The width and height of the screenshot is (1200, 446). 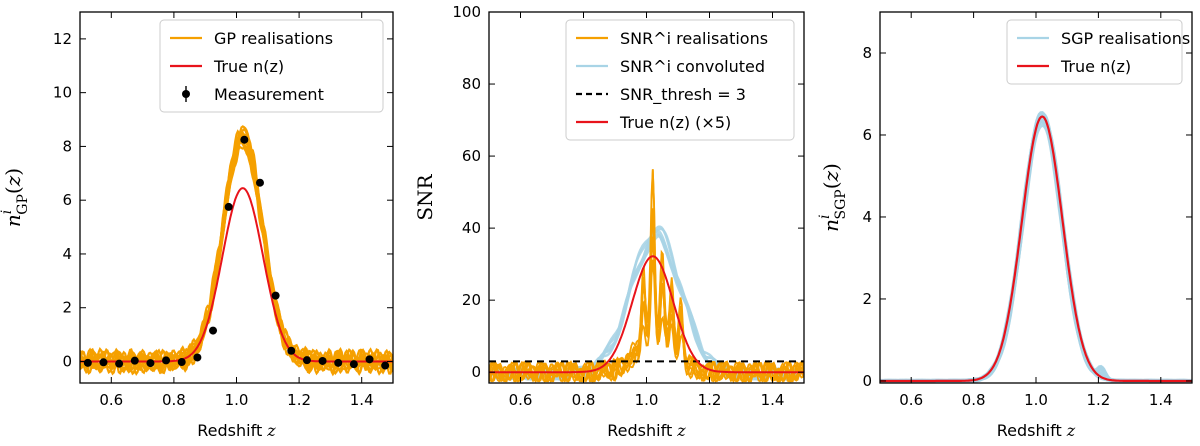 I want to click on legend: SGP realisations True n(z), so click(x=1098, y=52).